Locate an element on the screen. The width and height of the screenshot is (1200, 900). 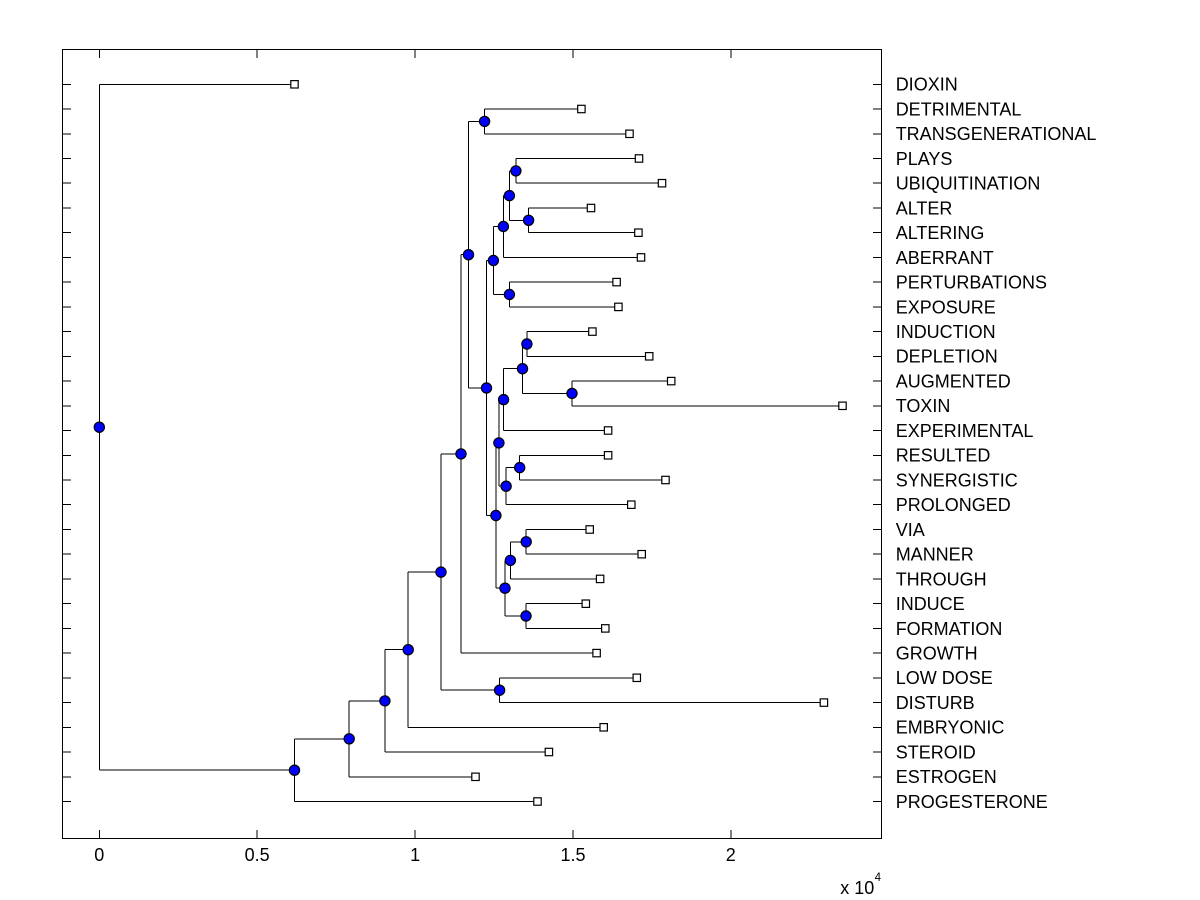
svg-text: ALTERING is located at coordinates (940, 233).